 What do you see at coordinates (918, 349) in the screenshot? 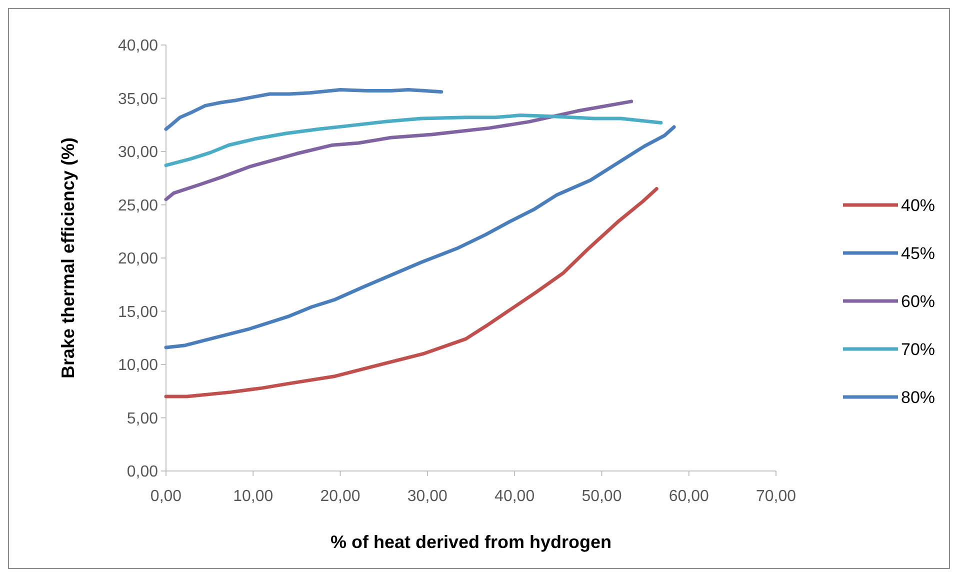
I see `legend-label: 70%` at bounding box center [918, 349].